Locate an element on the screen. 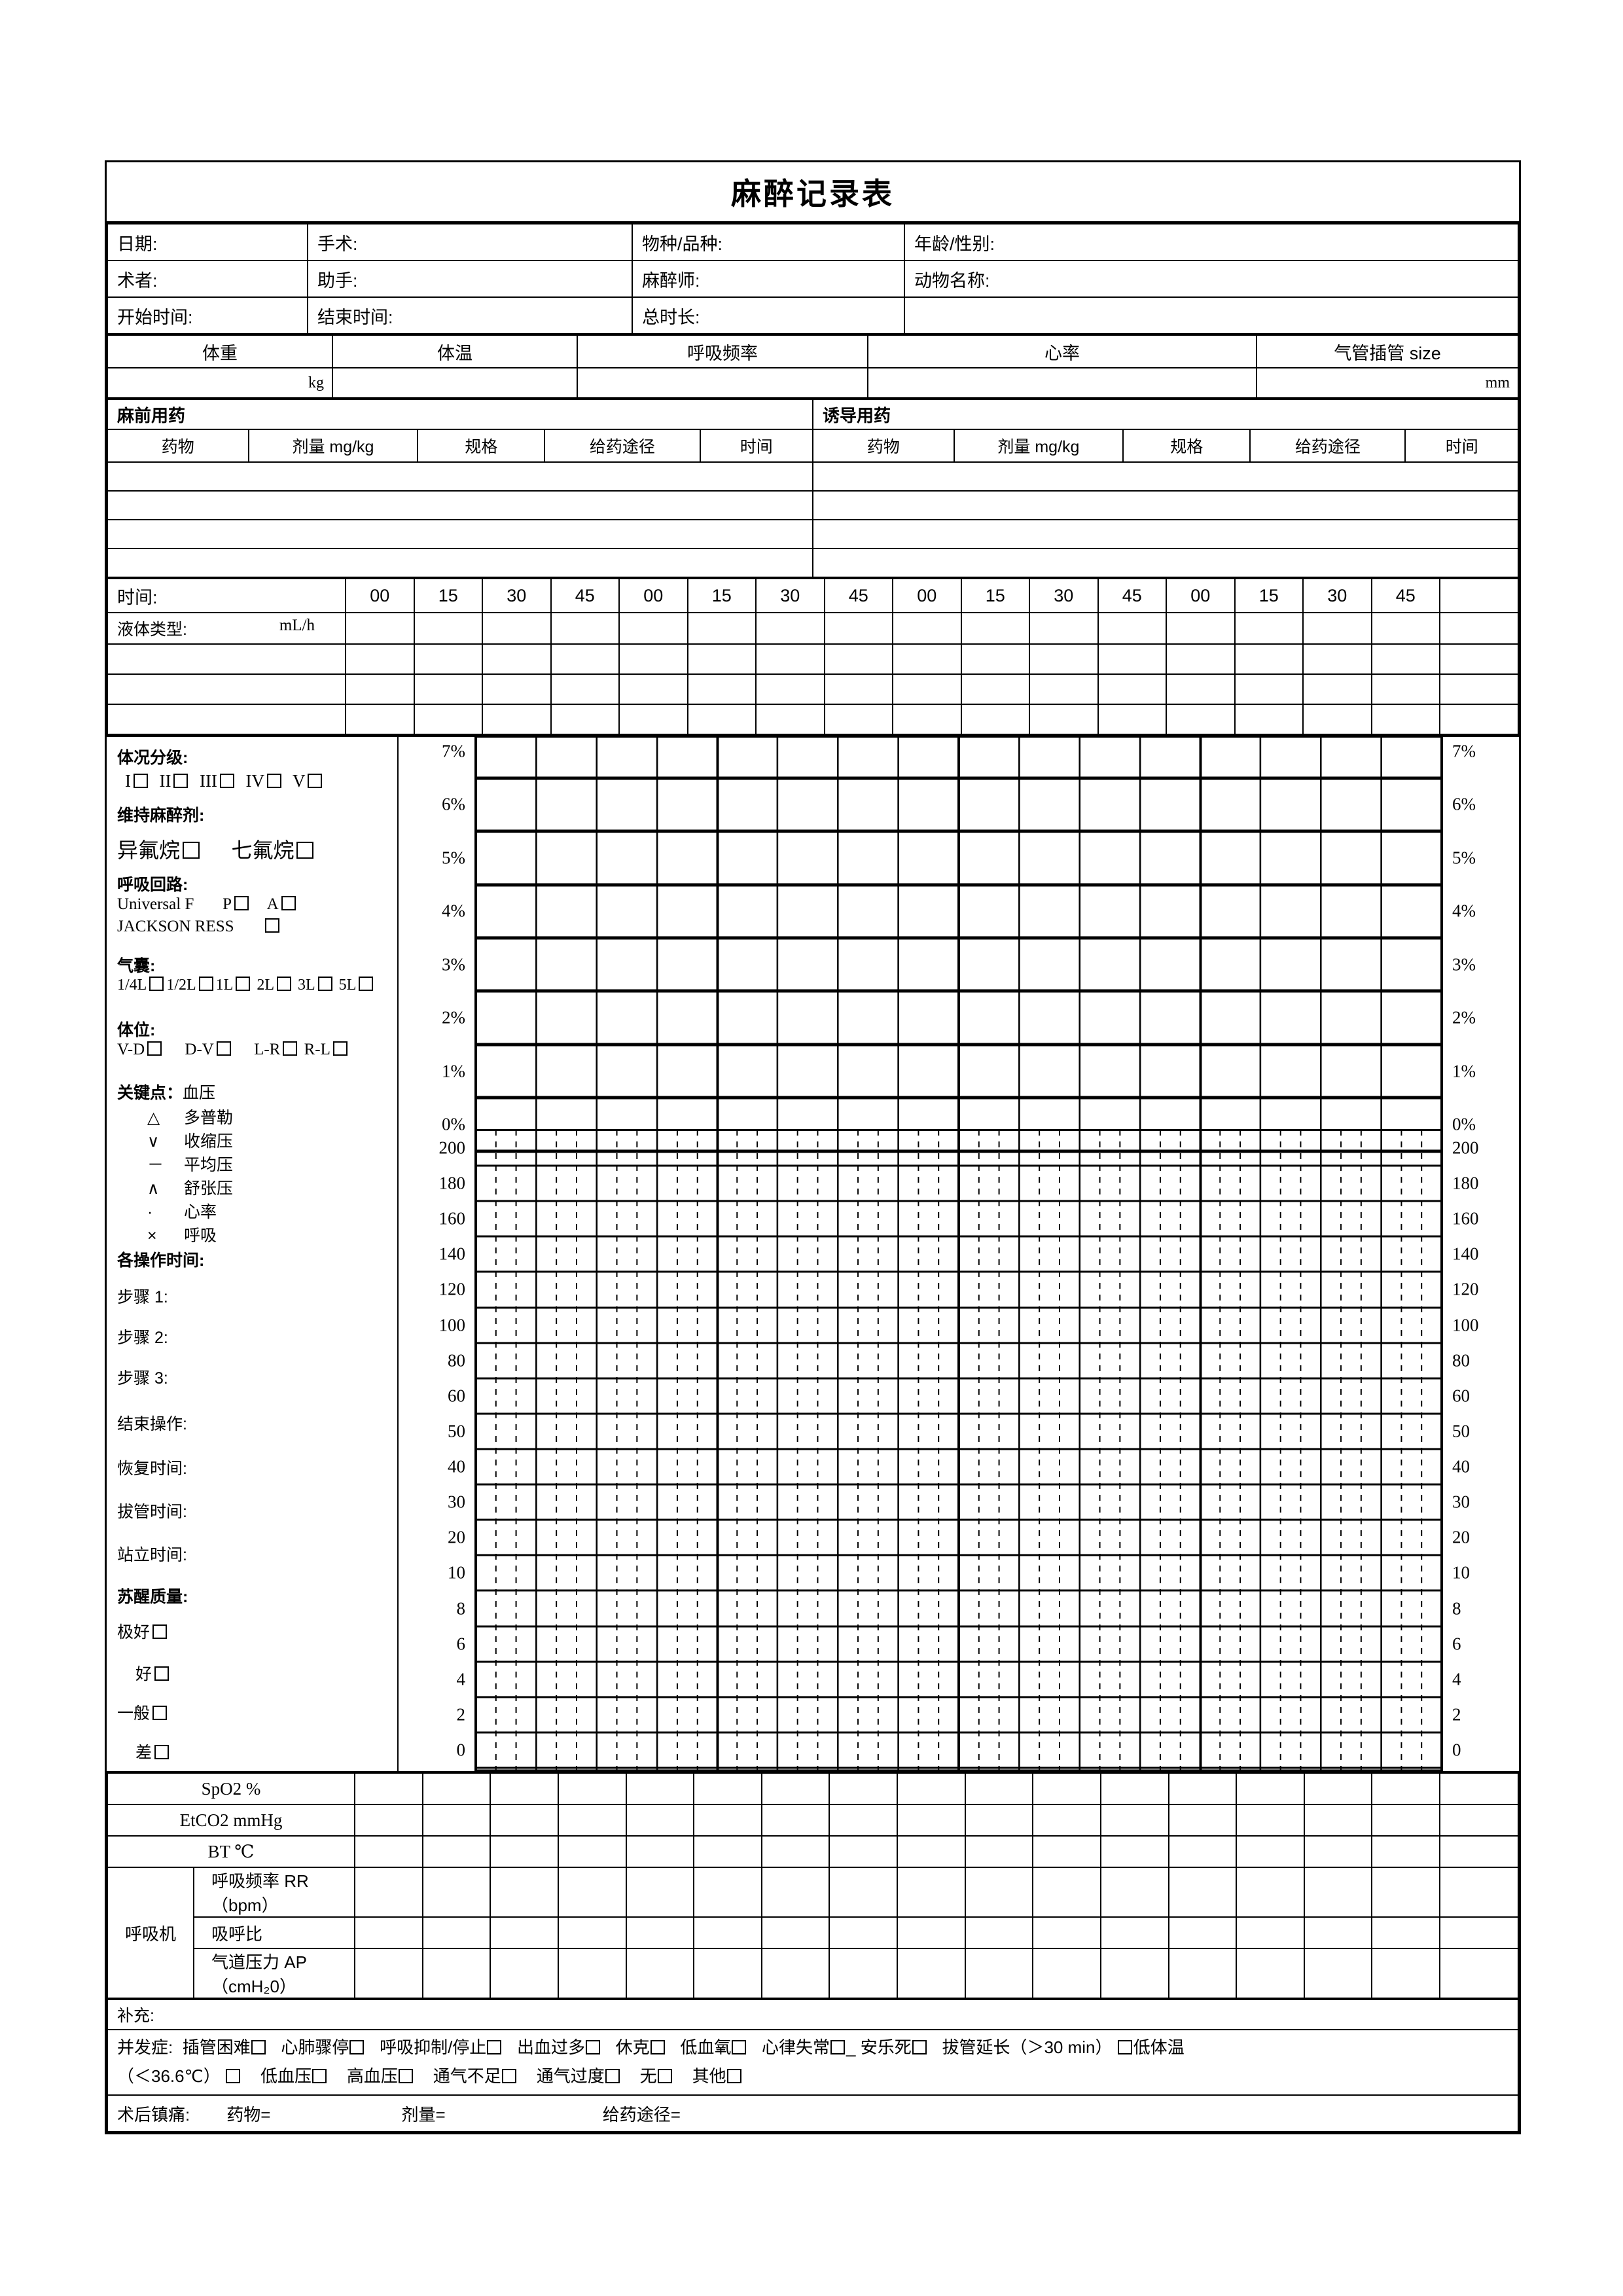 Image resolution: width=1623 pixels, height=2296 pixels. ops-standing-time: 站立时间: is located at coordinates (152, 1555).